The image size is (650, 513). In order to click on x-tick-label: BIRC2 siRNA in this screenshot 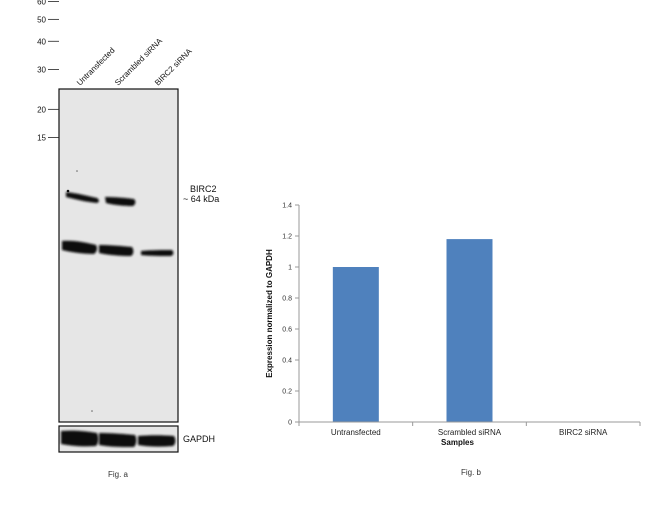, I will do `click(583, 432)`.